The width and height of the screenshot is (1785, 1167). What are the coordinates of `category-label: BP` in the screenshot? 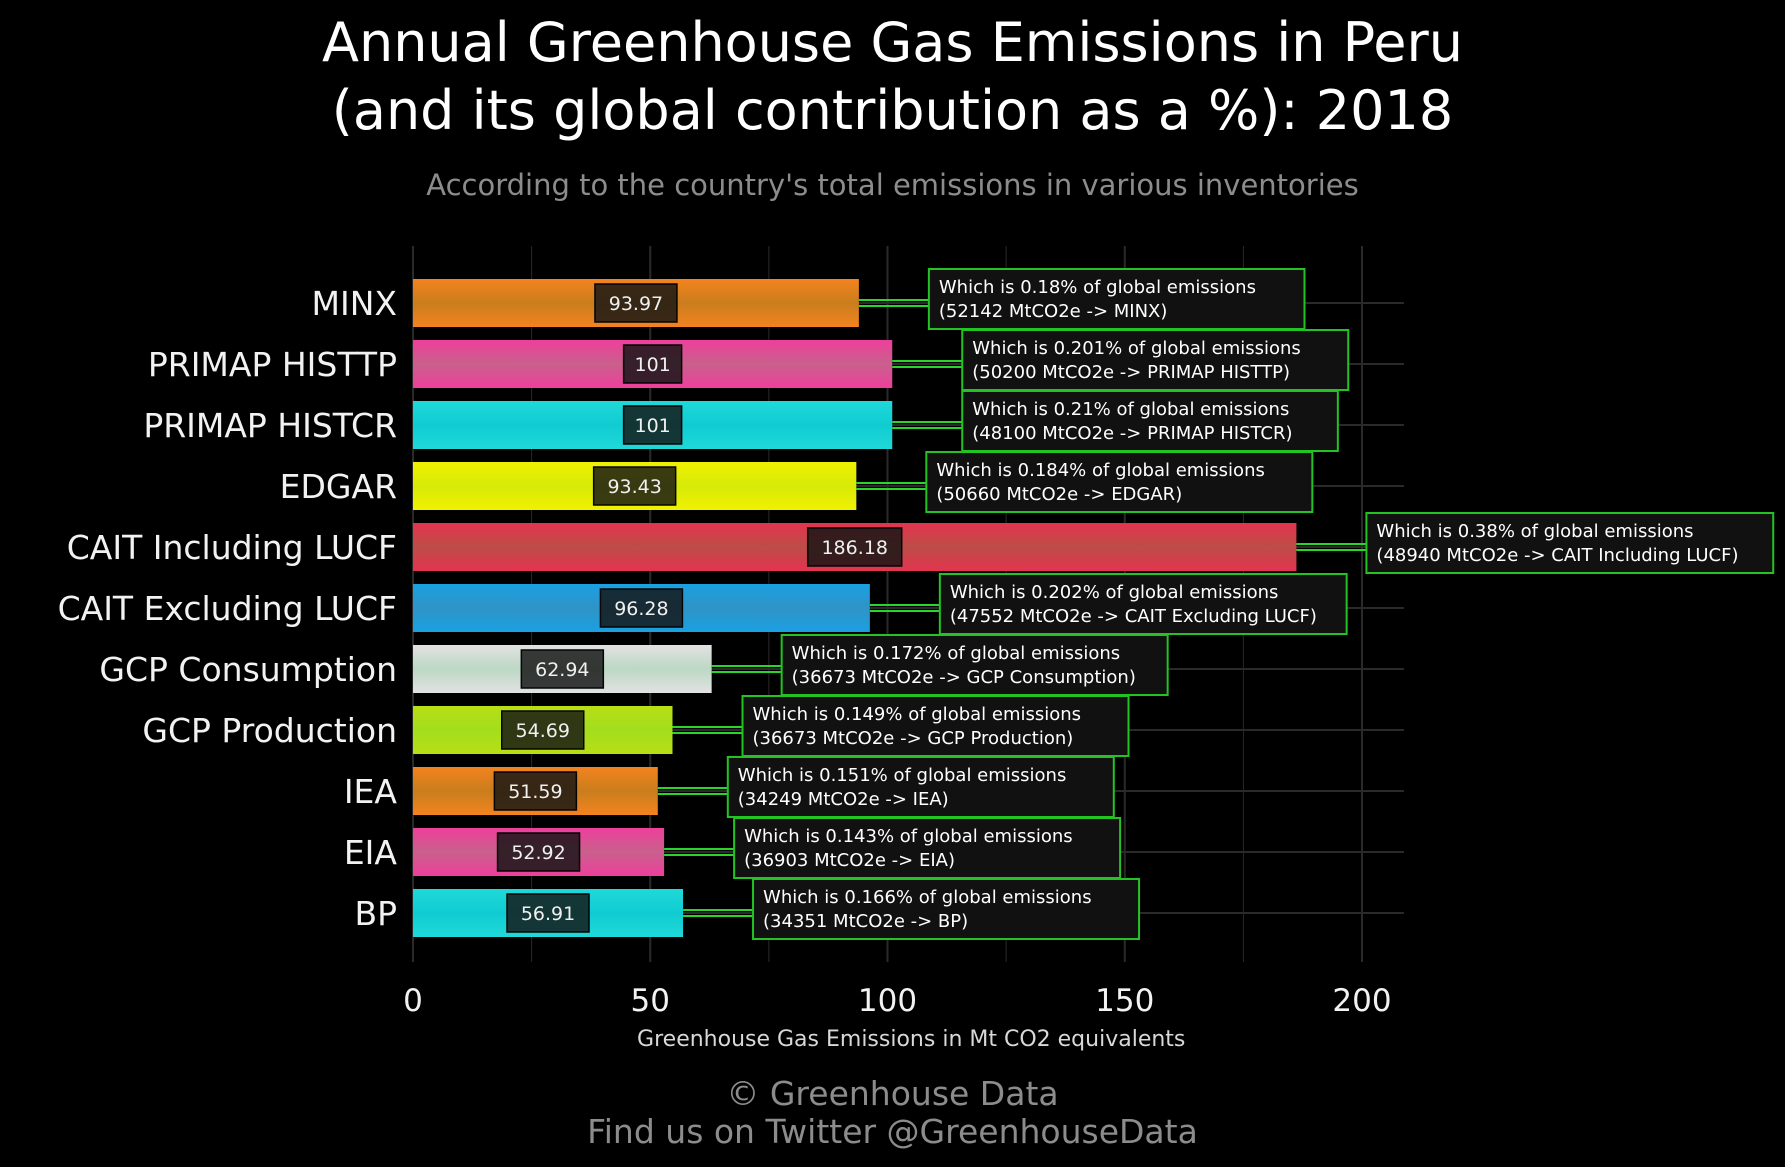 It's located at (375, 913).